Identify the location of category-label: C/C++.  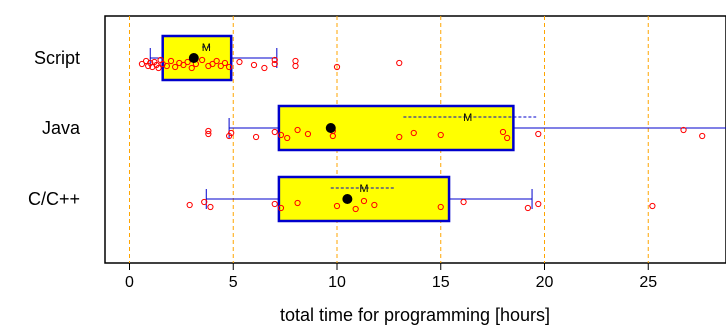
(54, 199).